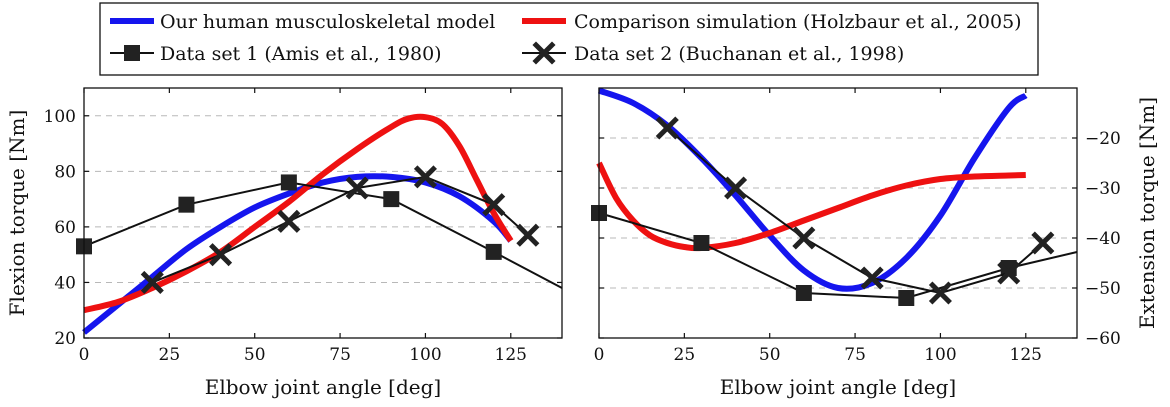 This screenshot has height=407, width=1170. I want to click on extension-y-tick-label: −20, so click(1103, 139).